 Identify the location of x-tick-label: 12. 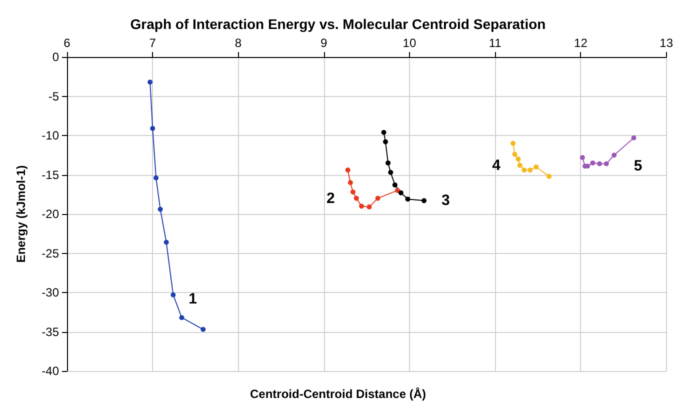
(581, 43).